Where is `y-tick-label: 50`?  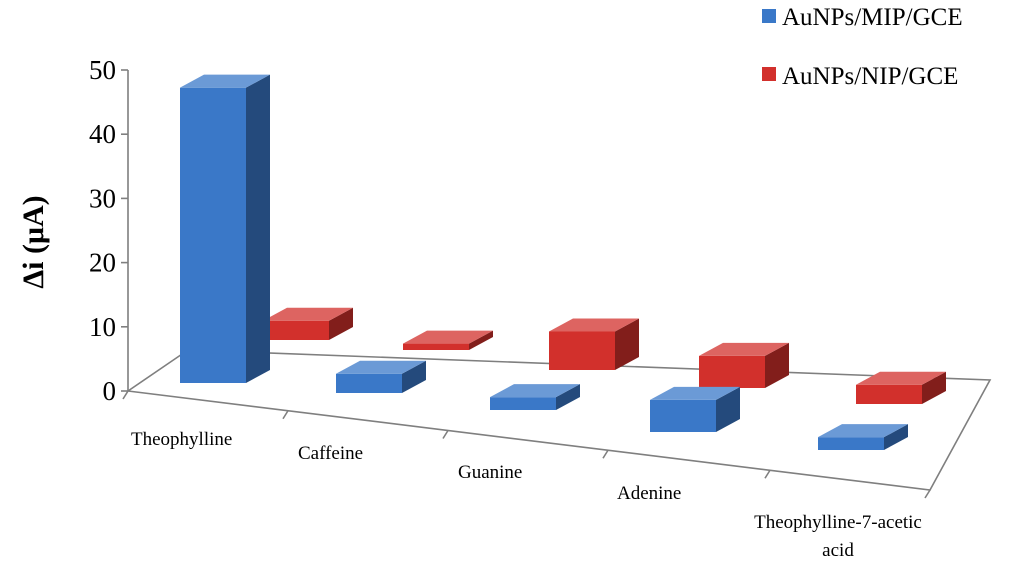
y-tick-label: 50 is located at coordinates (102, 70).